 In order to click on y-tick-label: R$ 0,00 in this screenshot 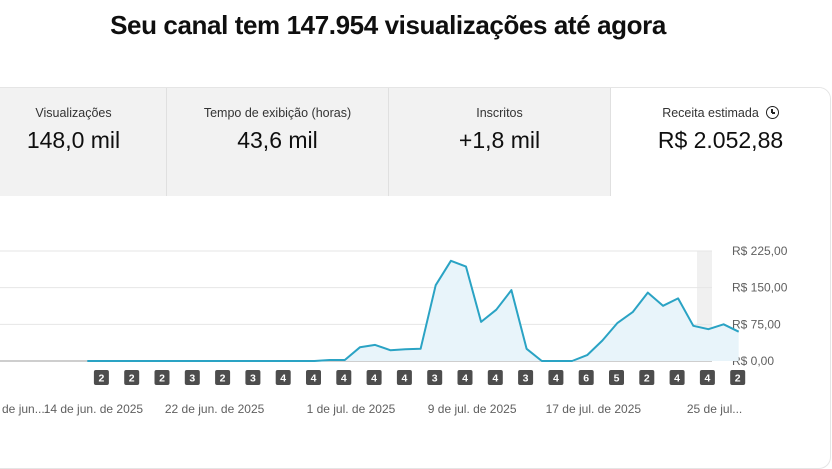, I will do `click(753, 361)`.